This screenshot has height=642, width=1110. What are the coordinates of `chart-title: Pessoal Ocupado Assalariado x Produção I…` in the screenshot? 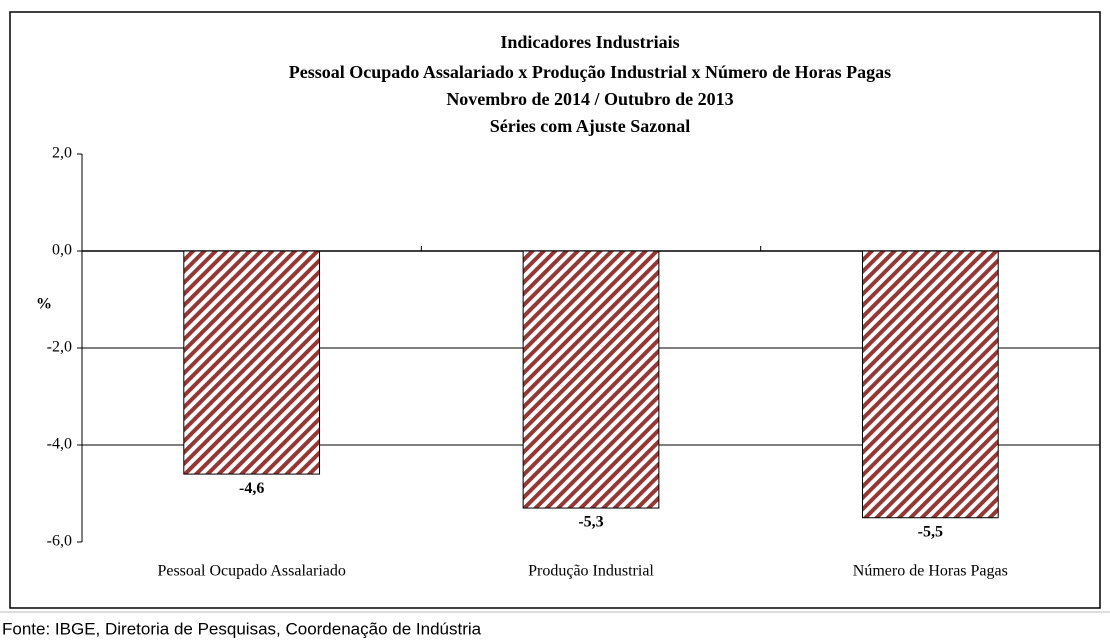 It's located at (590, 72).